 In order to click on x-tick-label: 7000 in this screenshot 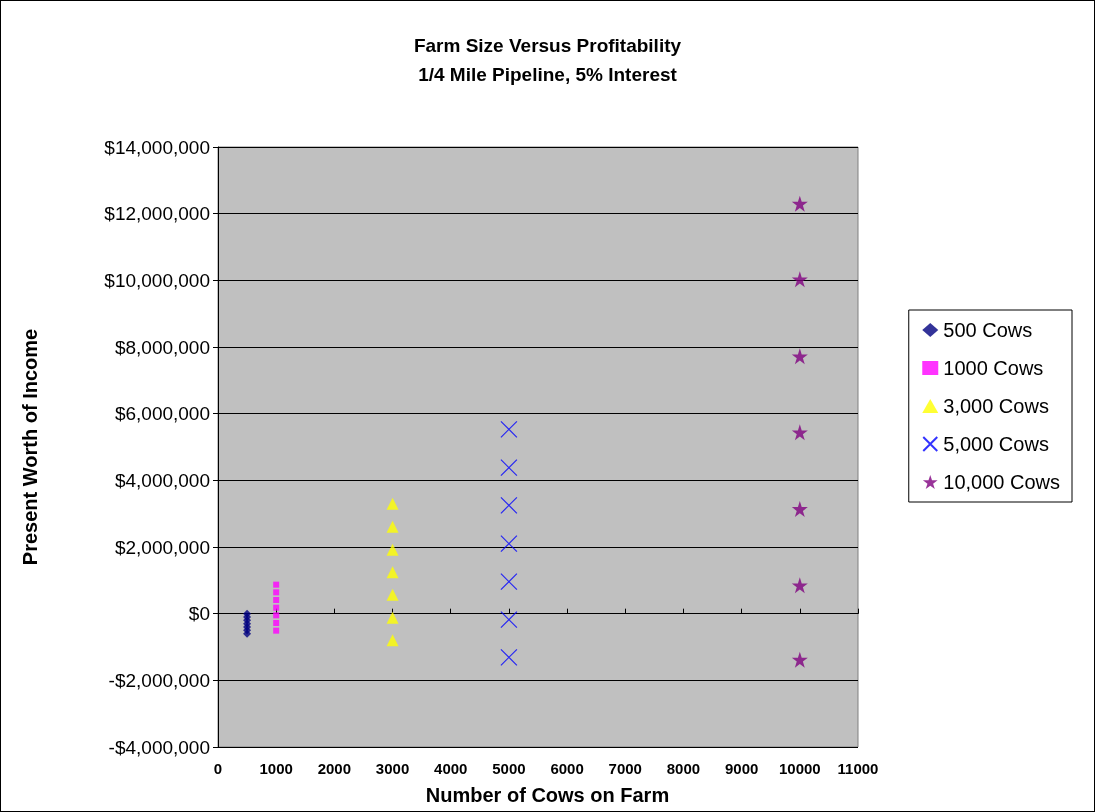, I will do `click(625, 768)`.